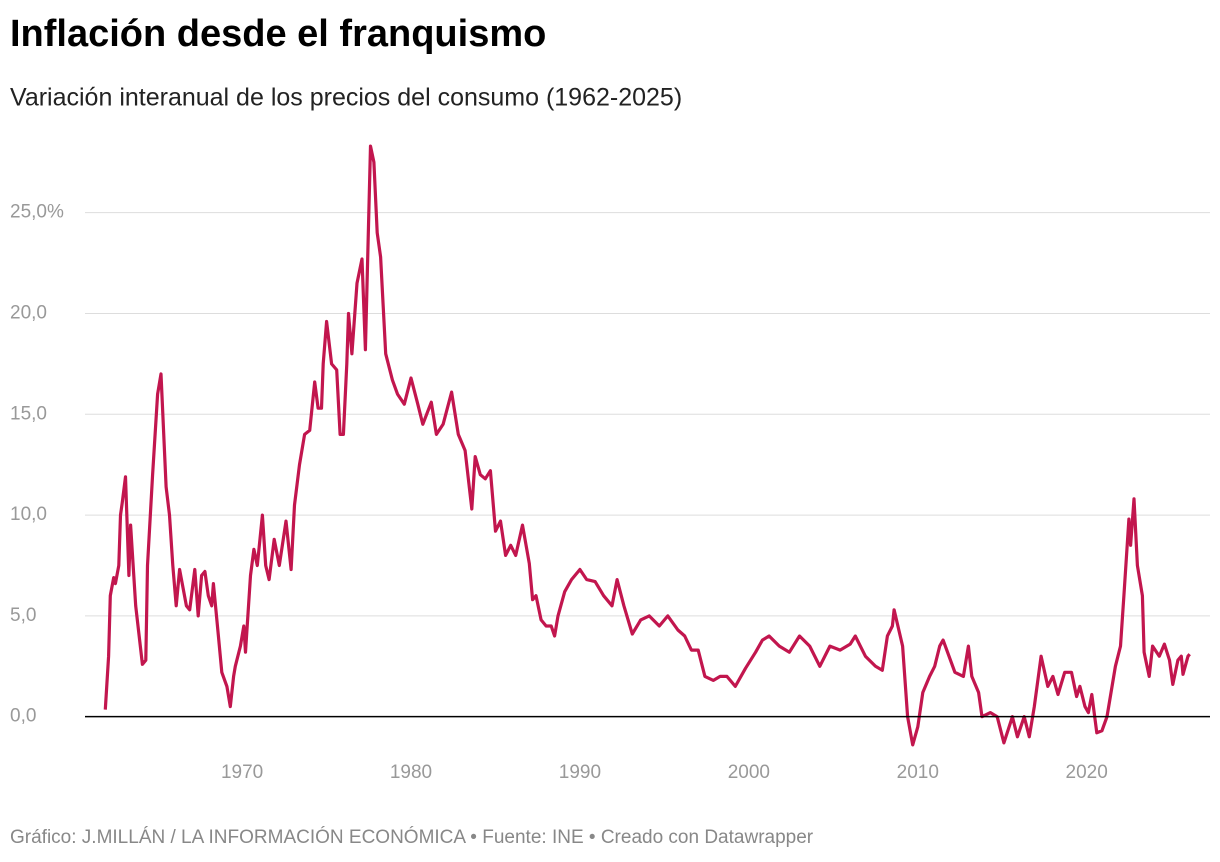  I want to click on x-tick-label: 2020, so click(1087, 772).